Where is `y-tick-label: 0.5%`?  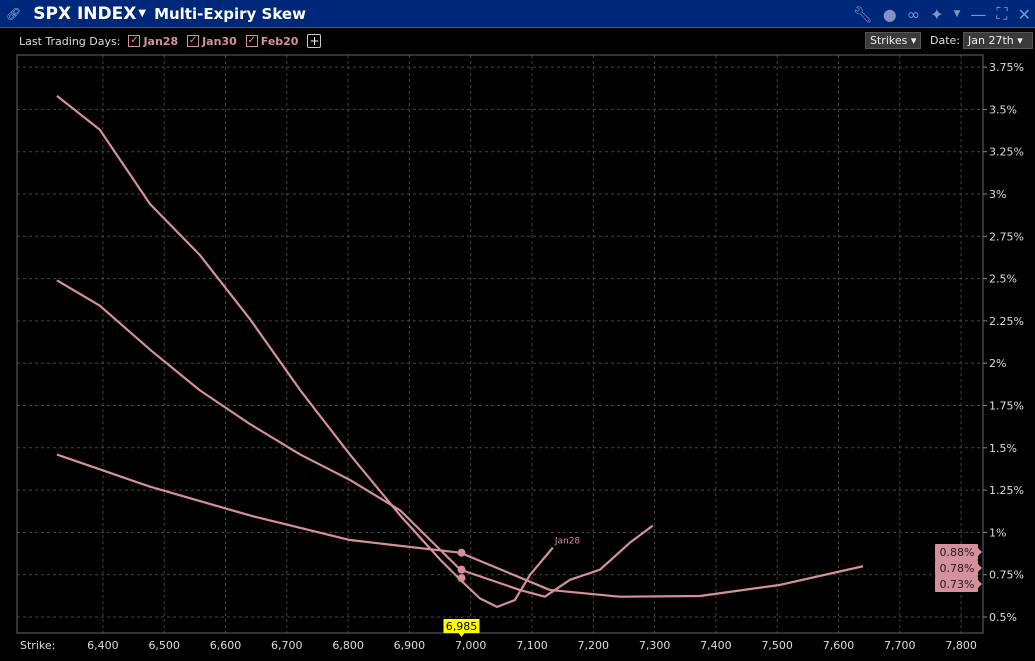 y-tick-label: 0.5% is located at coordinates (1003, 617).